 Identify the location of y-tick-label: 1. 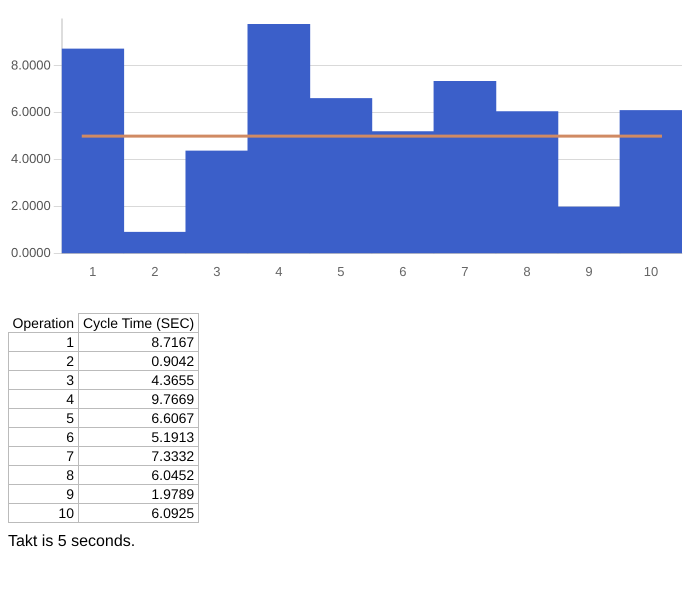
(43, 342).